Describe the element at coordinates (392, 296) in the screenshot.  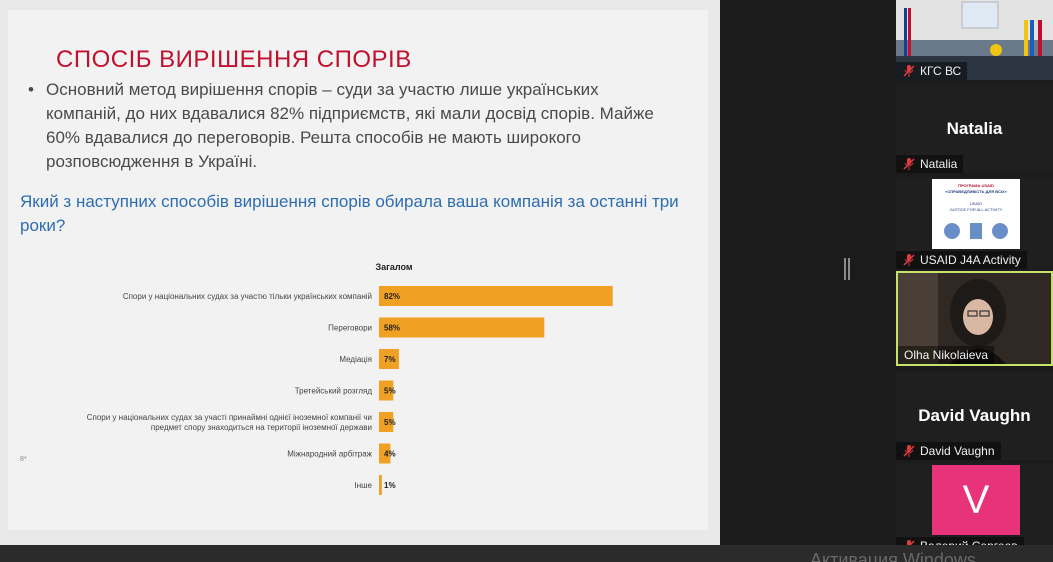
I see `value-label: 82%` at that location.